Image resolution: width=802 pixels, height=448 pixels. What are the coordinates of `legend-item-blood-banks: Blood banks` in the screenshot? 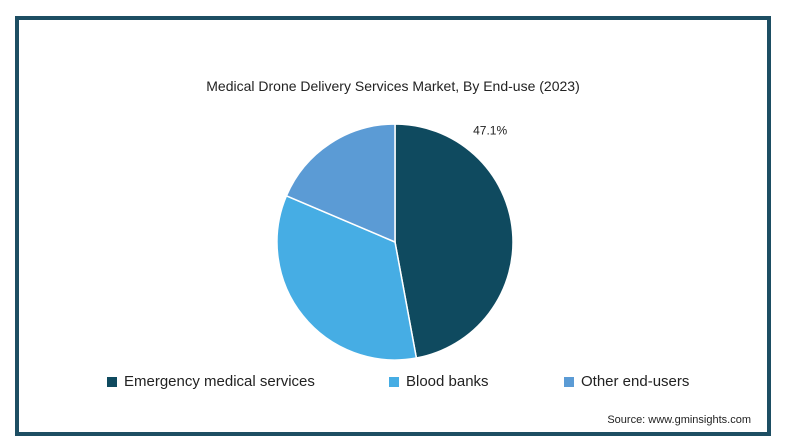 It's located at (439, 381).